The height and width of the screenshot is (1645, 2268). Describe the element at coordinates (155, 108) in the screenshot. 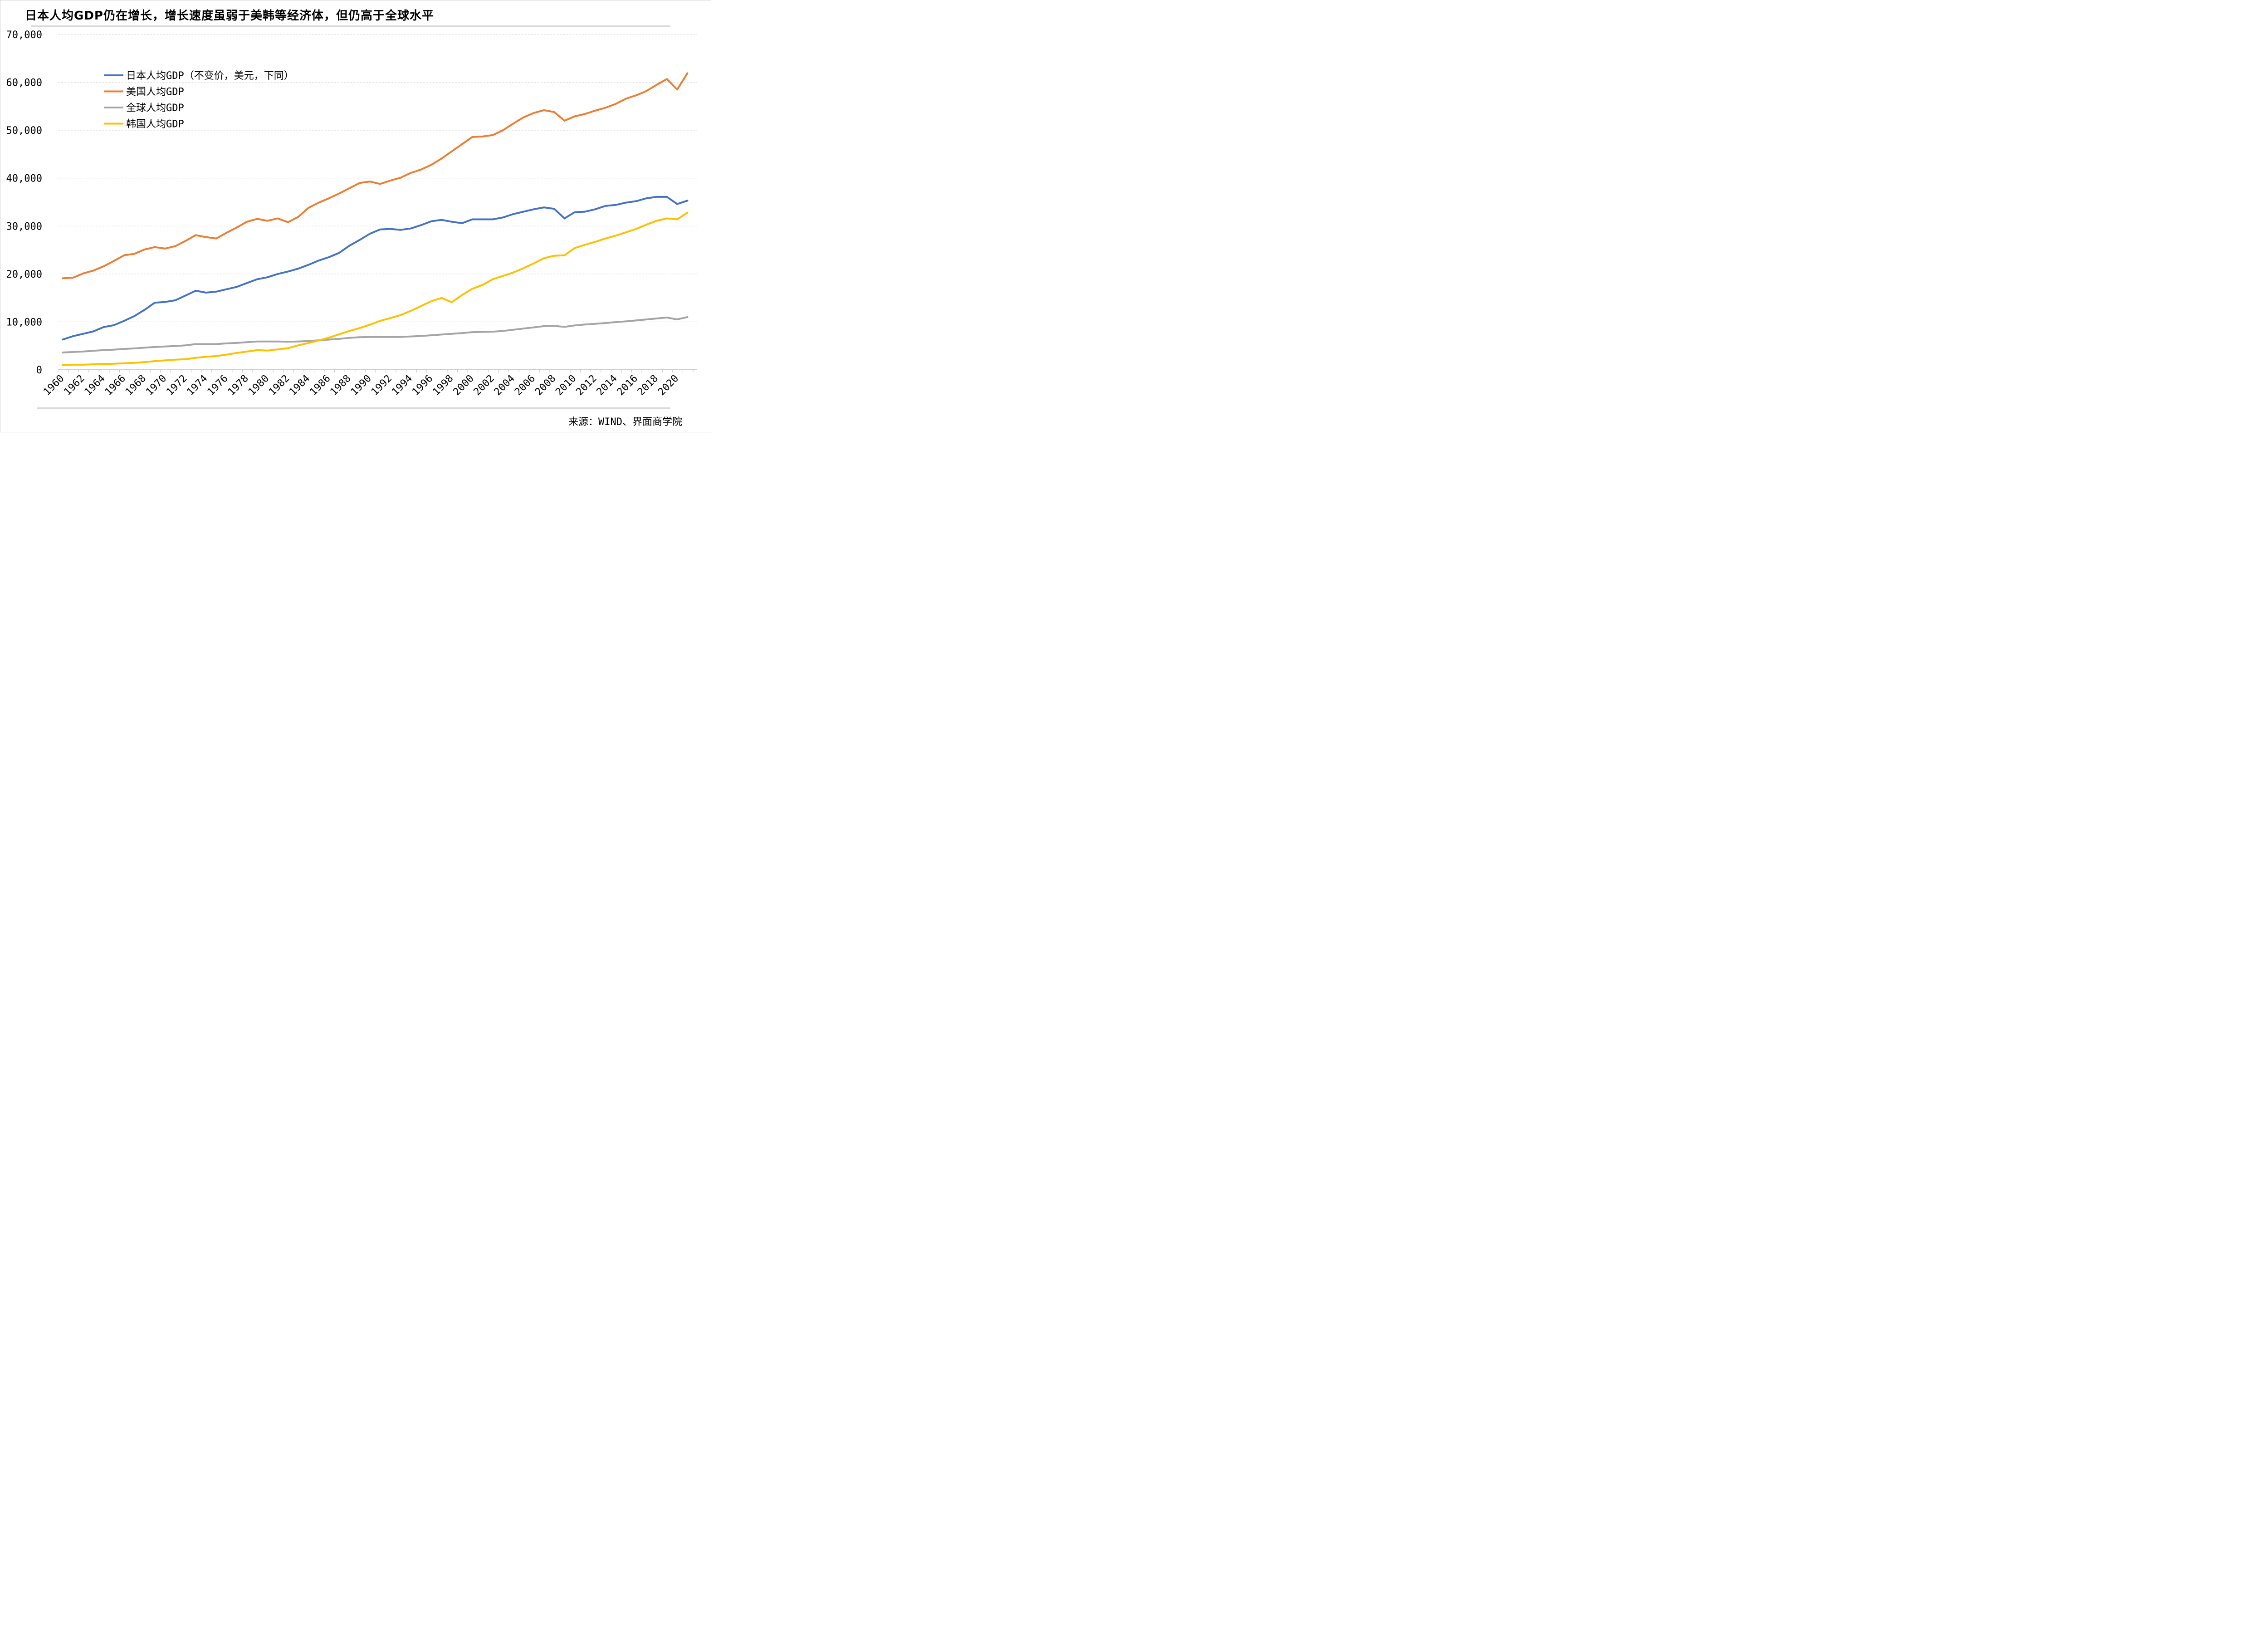

I see `legend-label-2: 全球人均GDP` at that location.